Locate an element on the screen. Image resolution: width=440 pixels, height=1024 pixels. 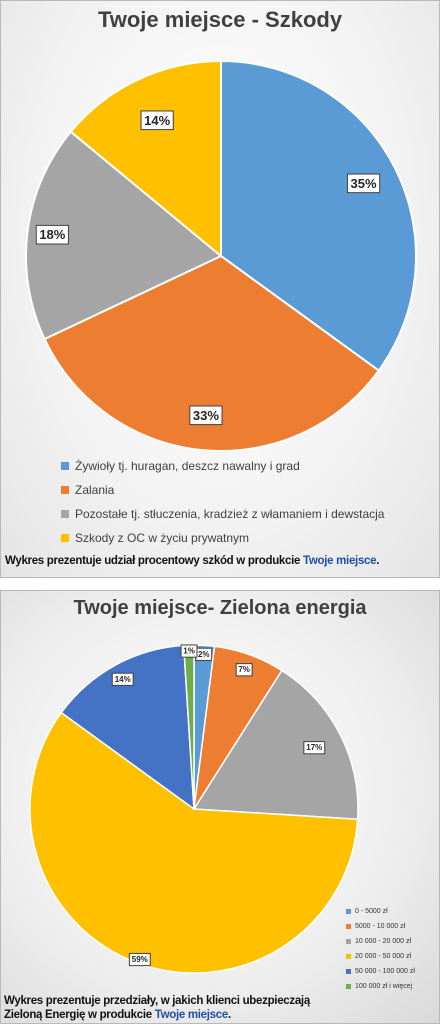
data-label-5: 14% is located at coordinates (123, 679).